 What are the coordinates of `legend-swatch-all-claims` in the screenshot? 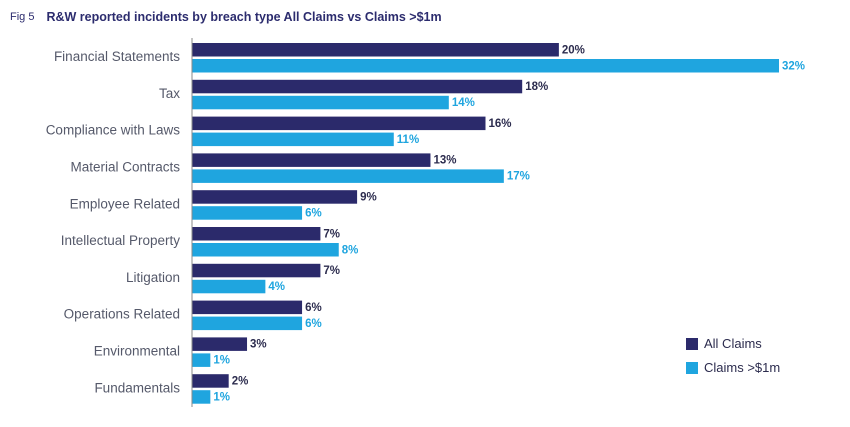 It's located at (692, 344).